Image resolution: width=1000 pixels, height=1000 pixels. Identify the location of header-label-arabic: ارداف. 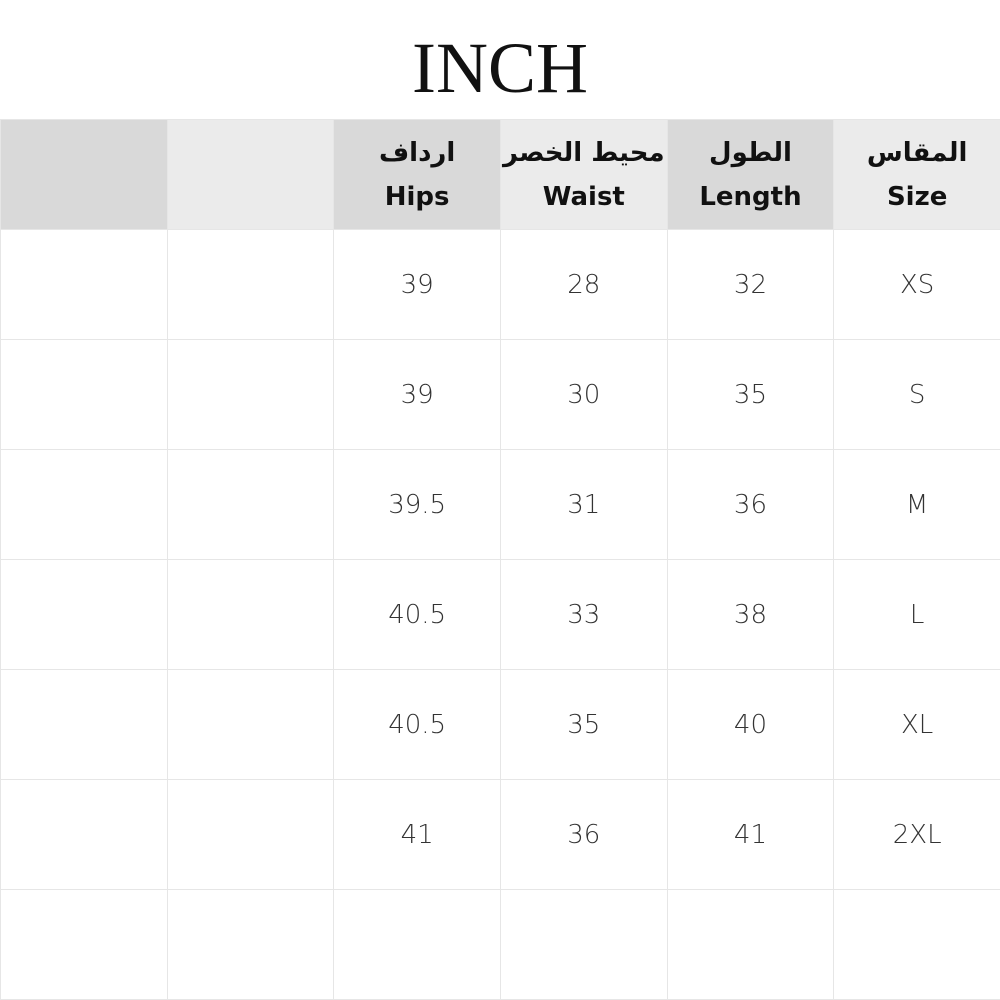
(417, 152).